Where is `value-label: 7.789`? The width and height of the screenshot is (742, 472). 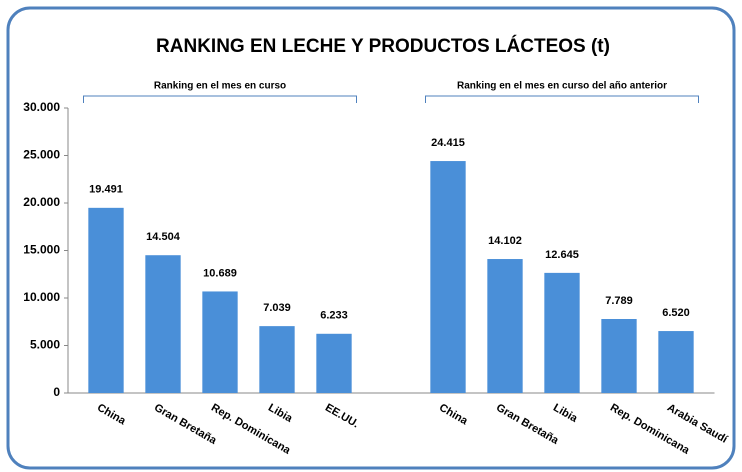
value-label: 7.789 is located at coordinates (619, 301).